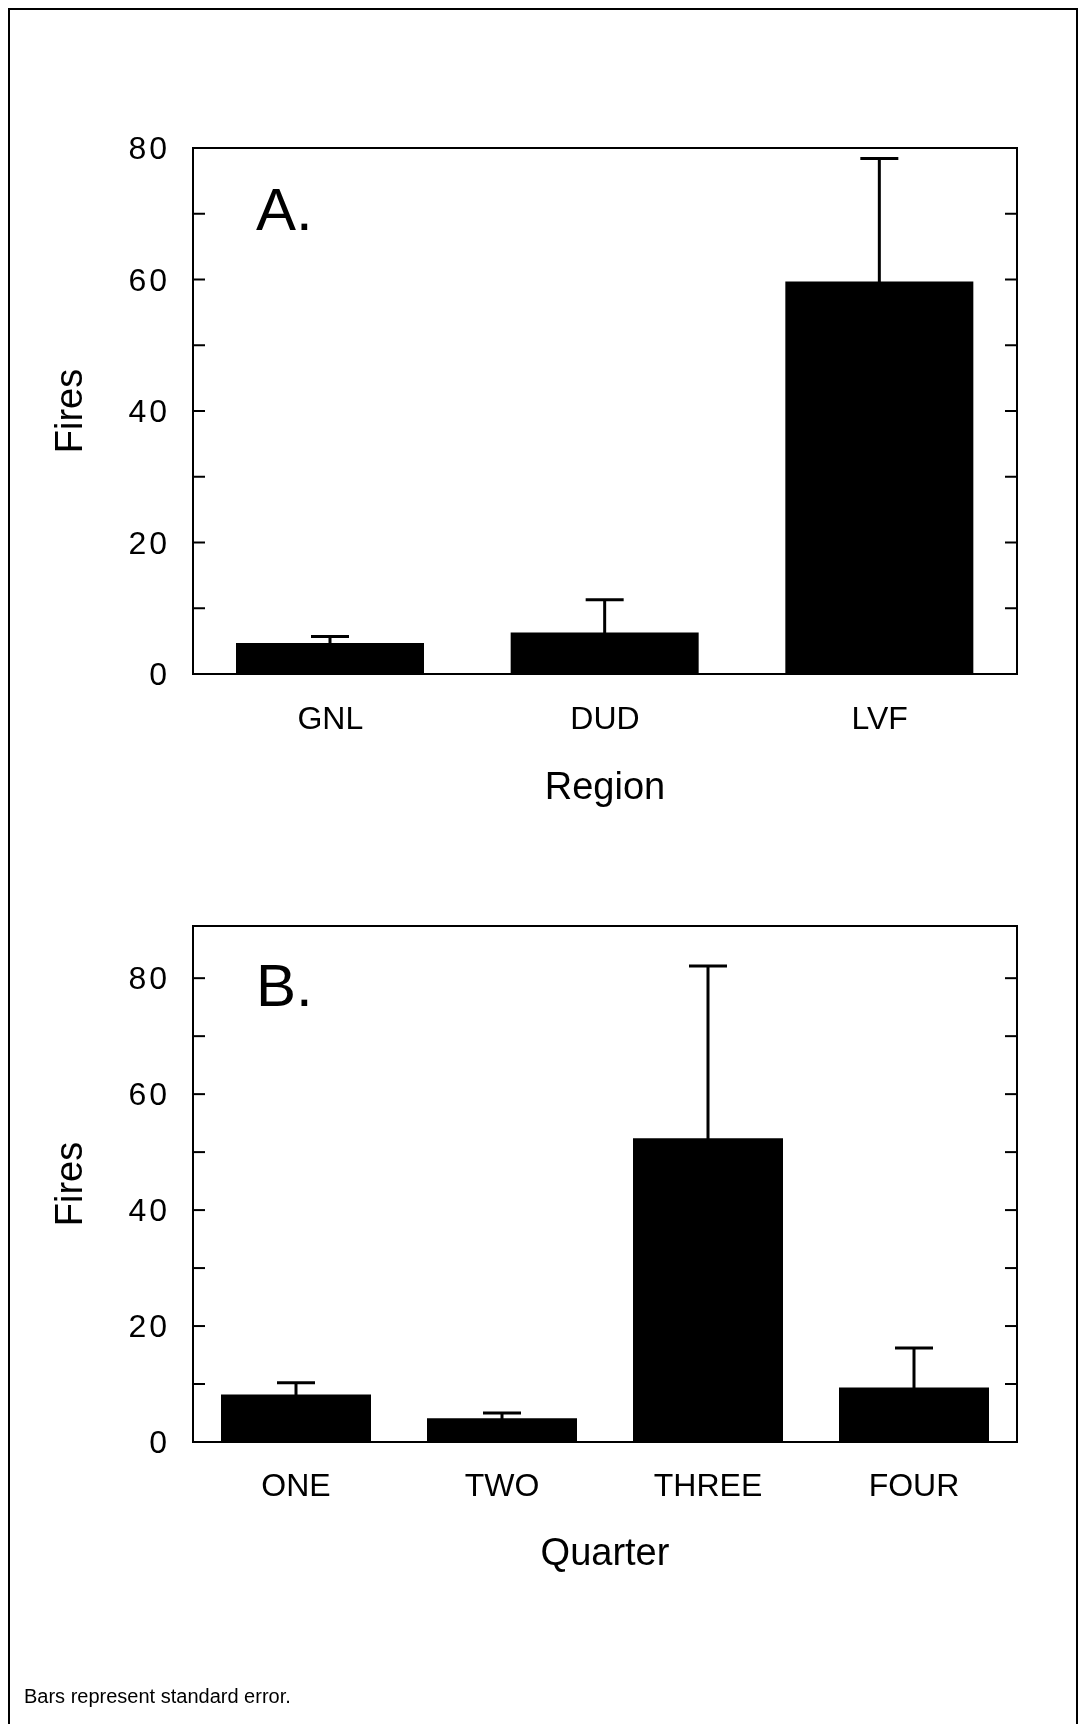 Image resolution: width=1081 pixels, height=1724 pixels. Describe the element at coordinates (284, 985) in the screenshot. I see `chart-title: B.` at that location.